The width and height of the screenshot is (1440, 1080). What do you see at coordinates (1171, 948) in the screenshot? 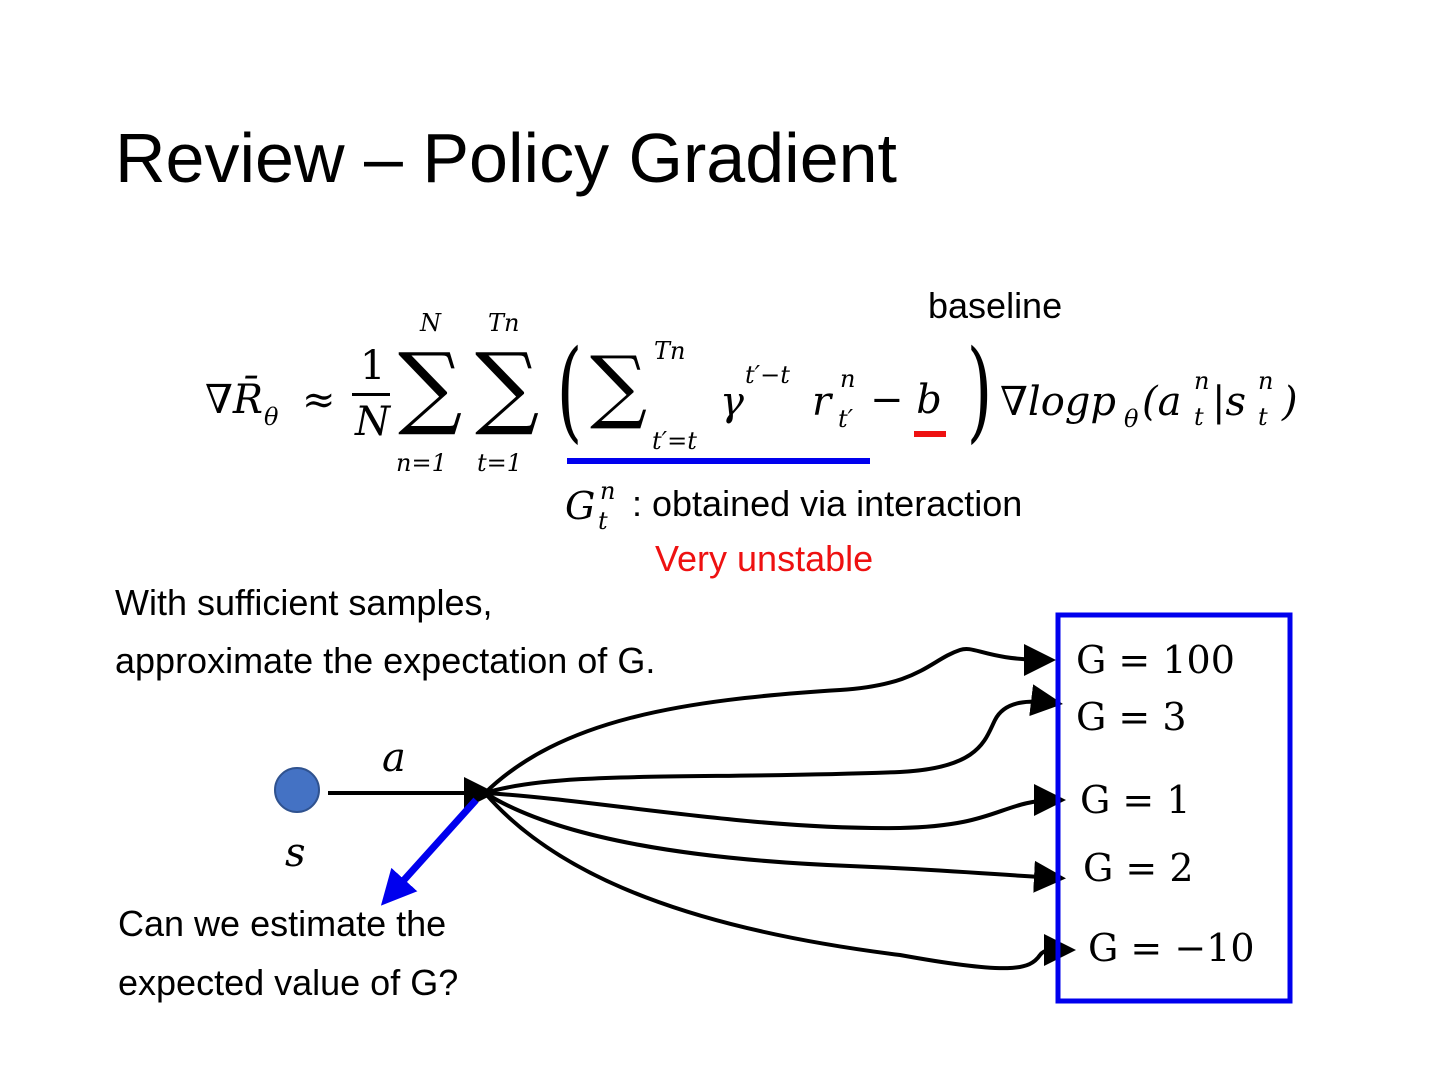
I see `return-value: G = −10` at bounding box center [1171, 948].